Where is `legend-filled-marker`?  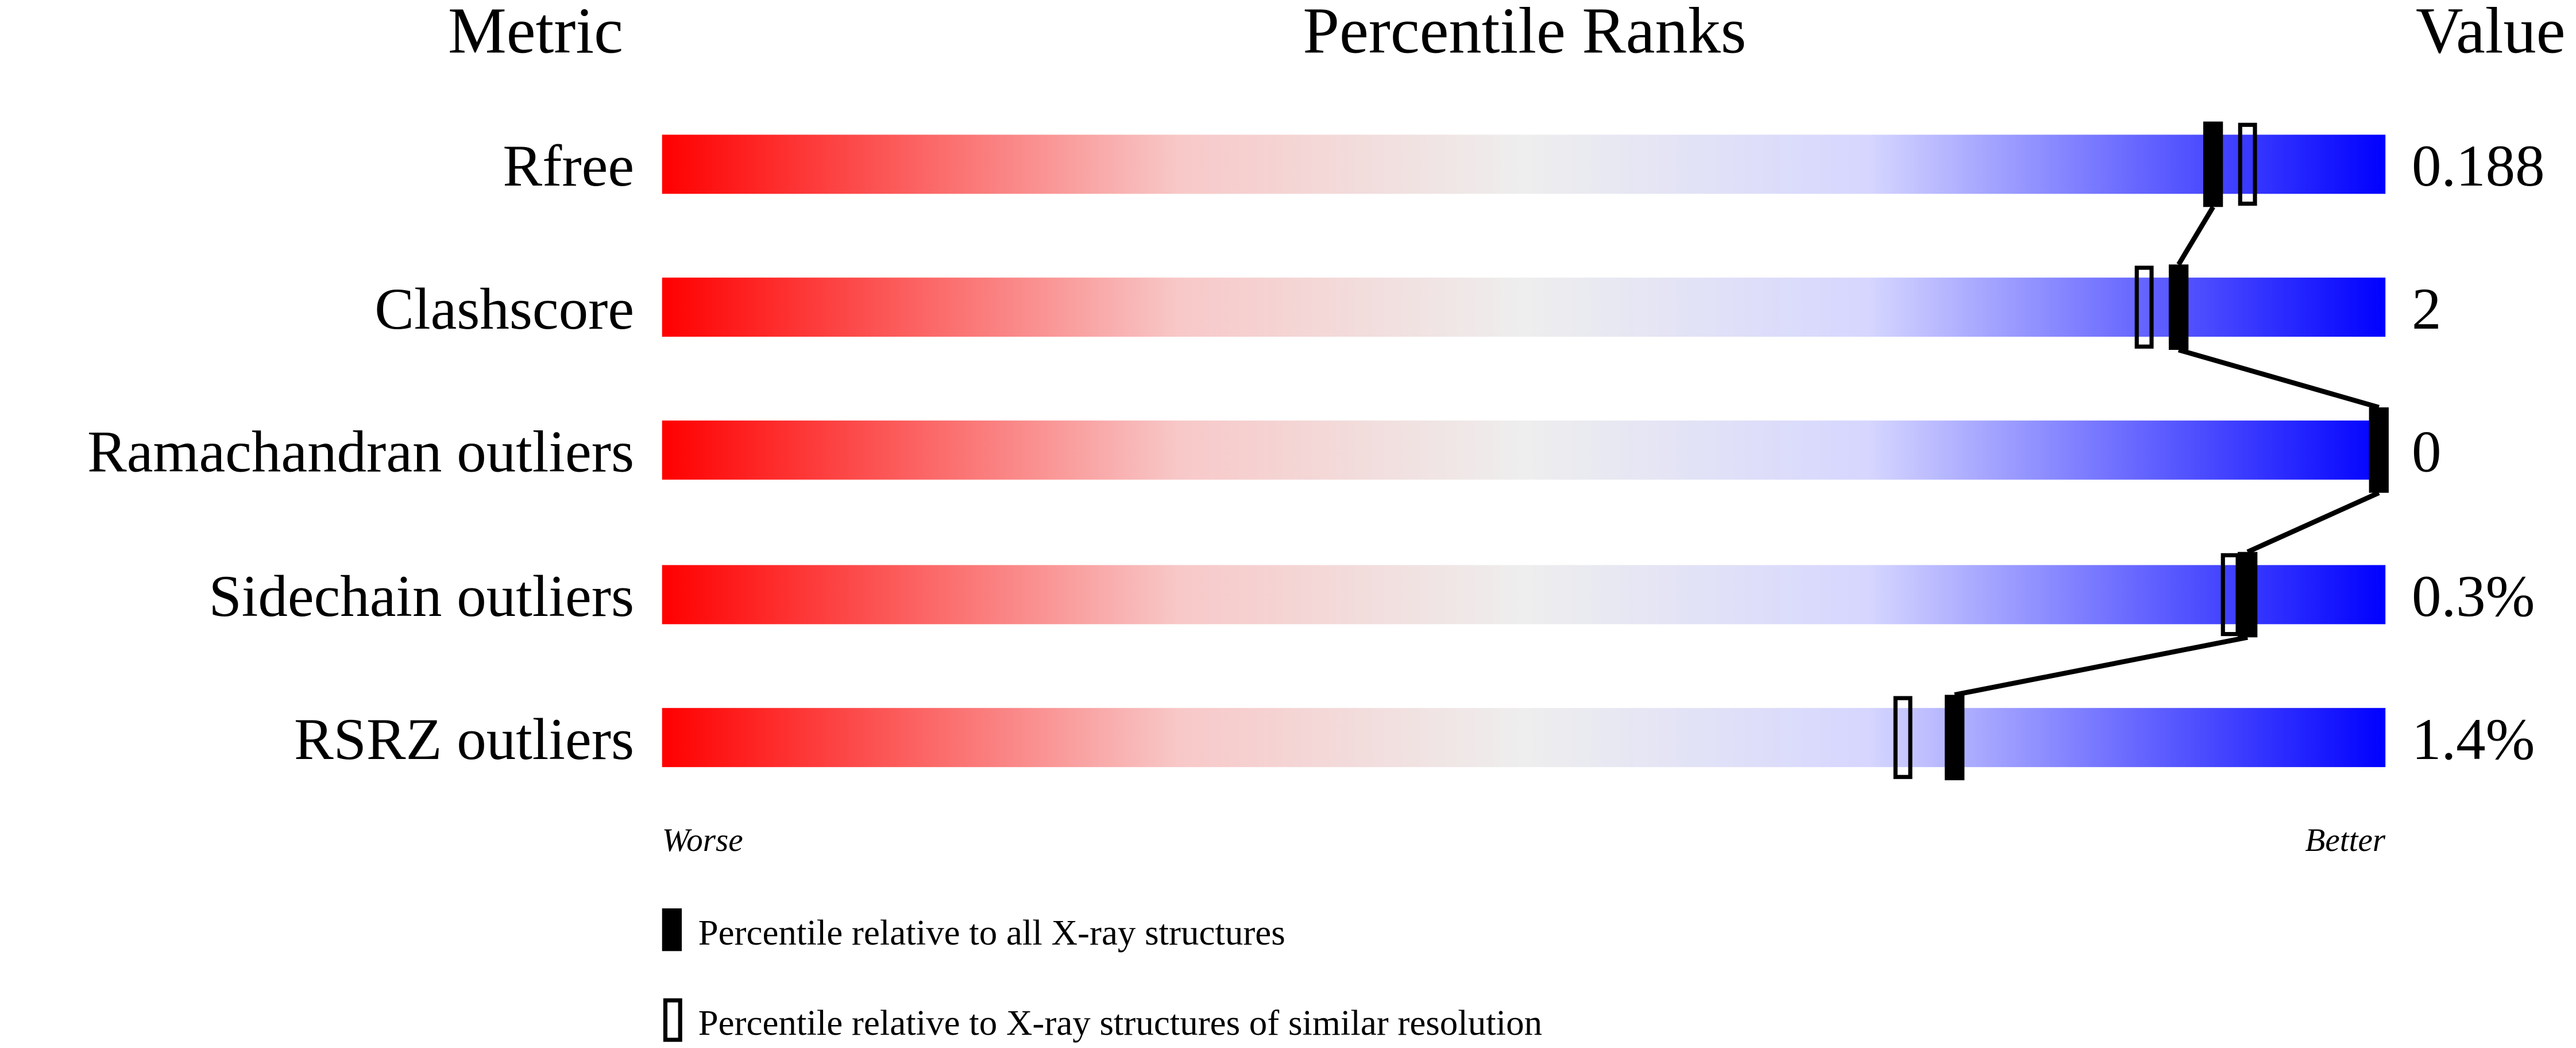 legend-filled-marker is located at coordinates (672, 929).